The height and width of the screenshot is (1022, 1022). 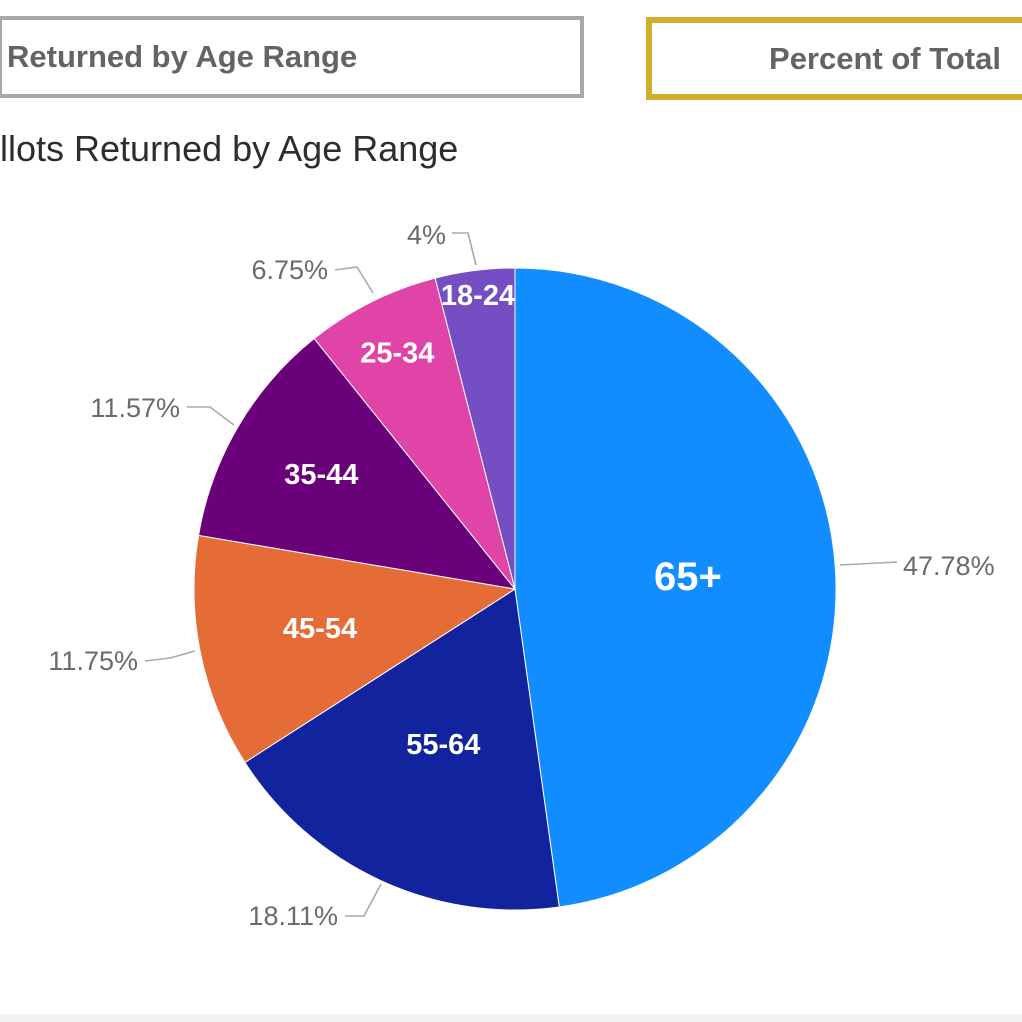 What do you see at coordinates (511, 1018) in the screenshot?
I see `bottom-divider` at bounding box center [511, 1018].